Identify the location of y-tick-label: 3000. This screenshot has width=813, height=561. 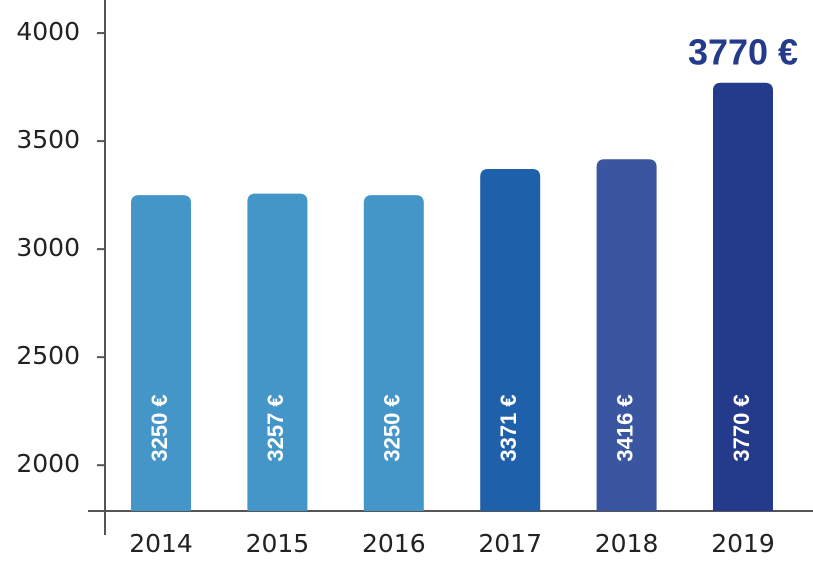
(48, 247).